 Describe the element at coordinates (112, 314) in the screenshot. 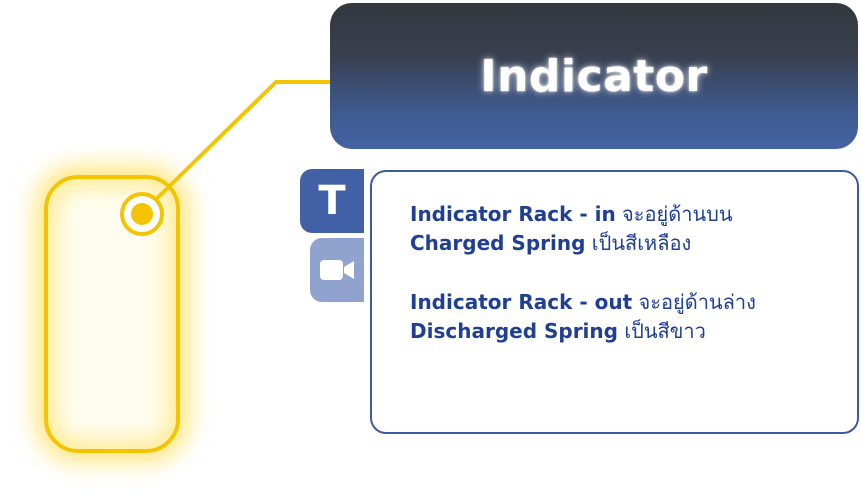

I see `indicator-highlight-frame` at that location.